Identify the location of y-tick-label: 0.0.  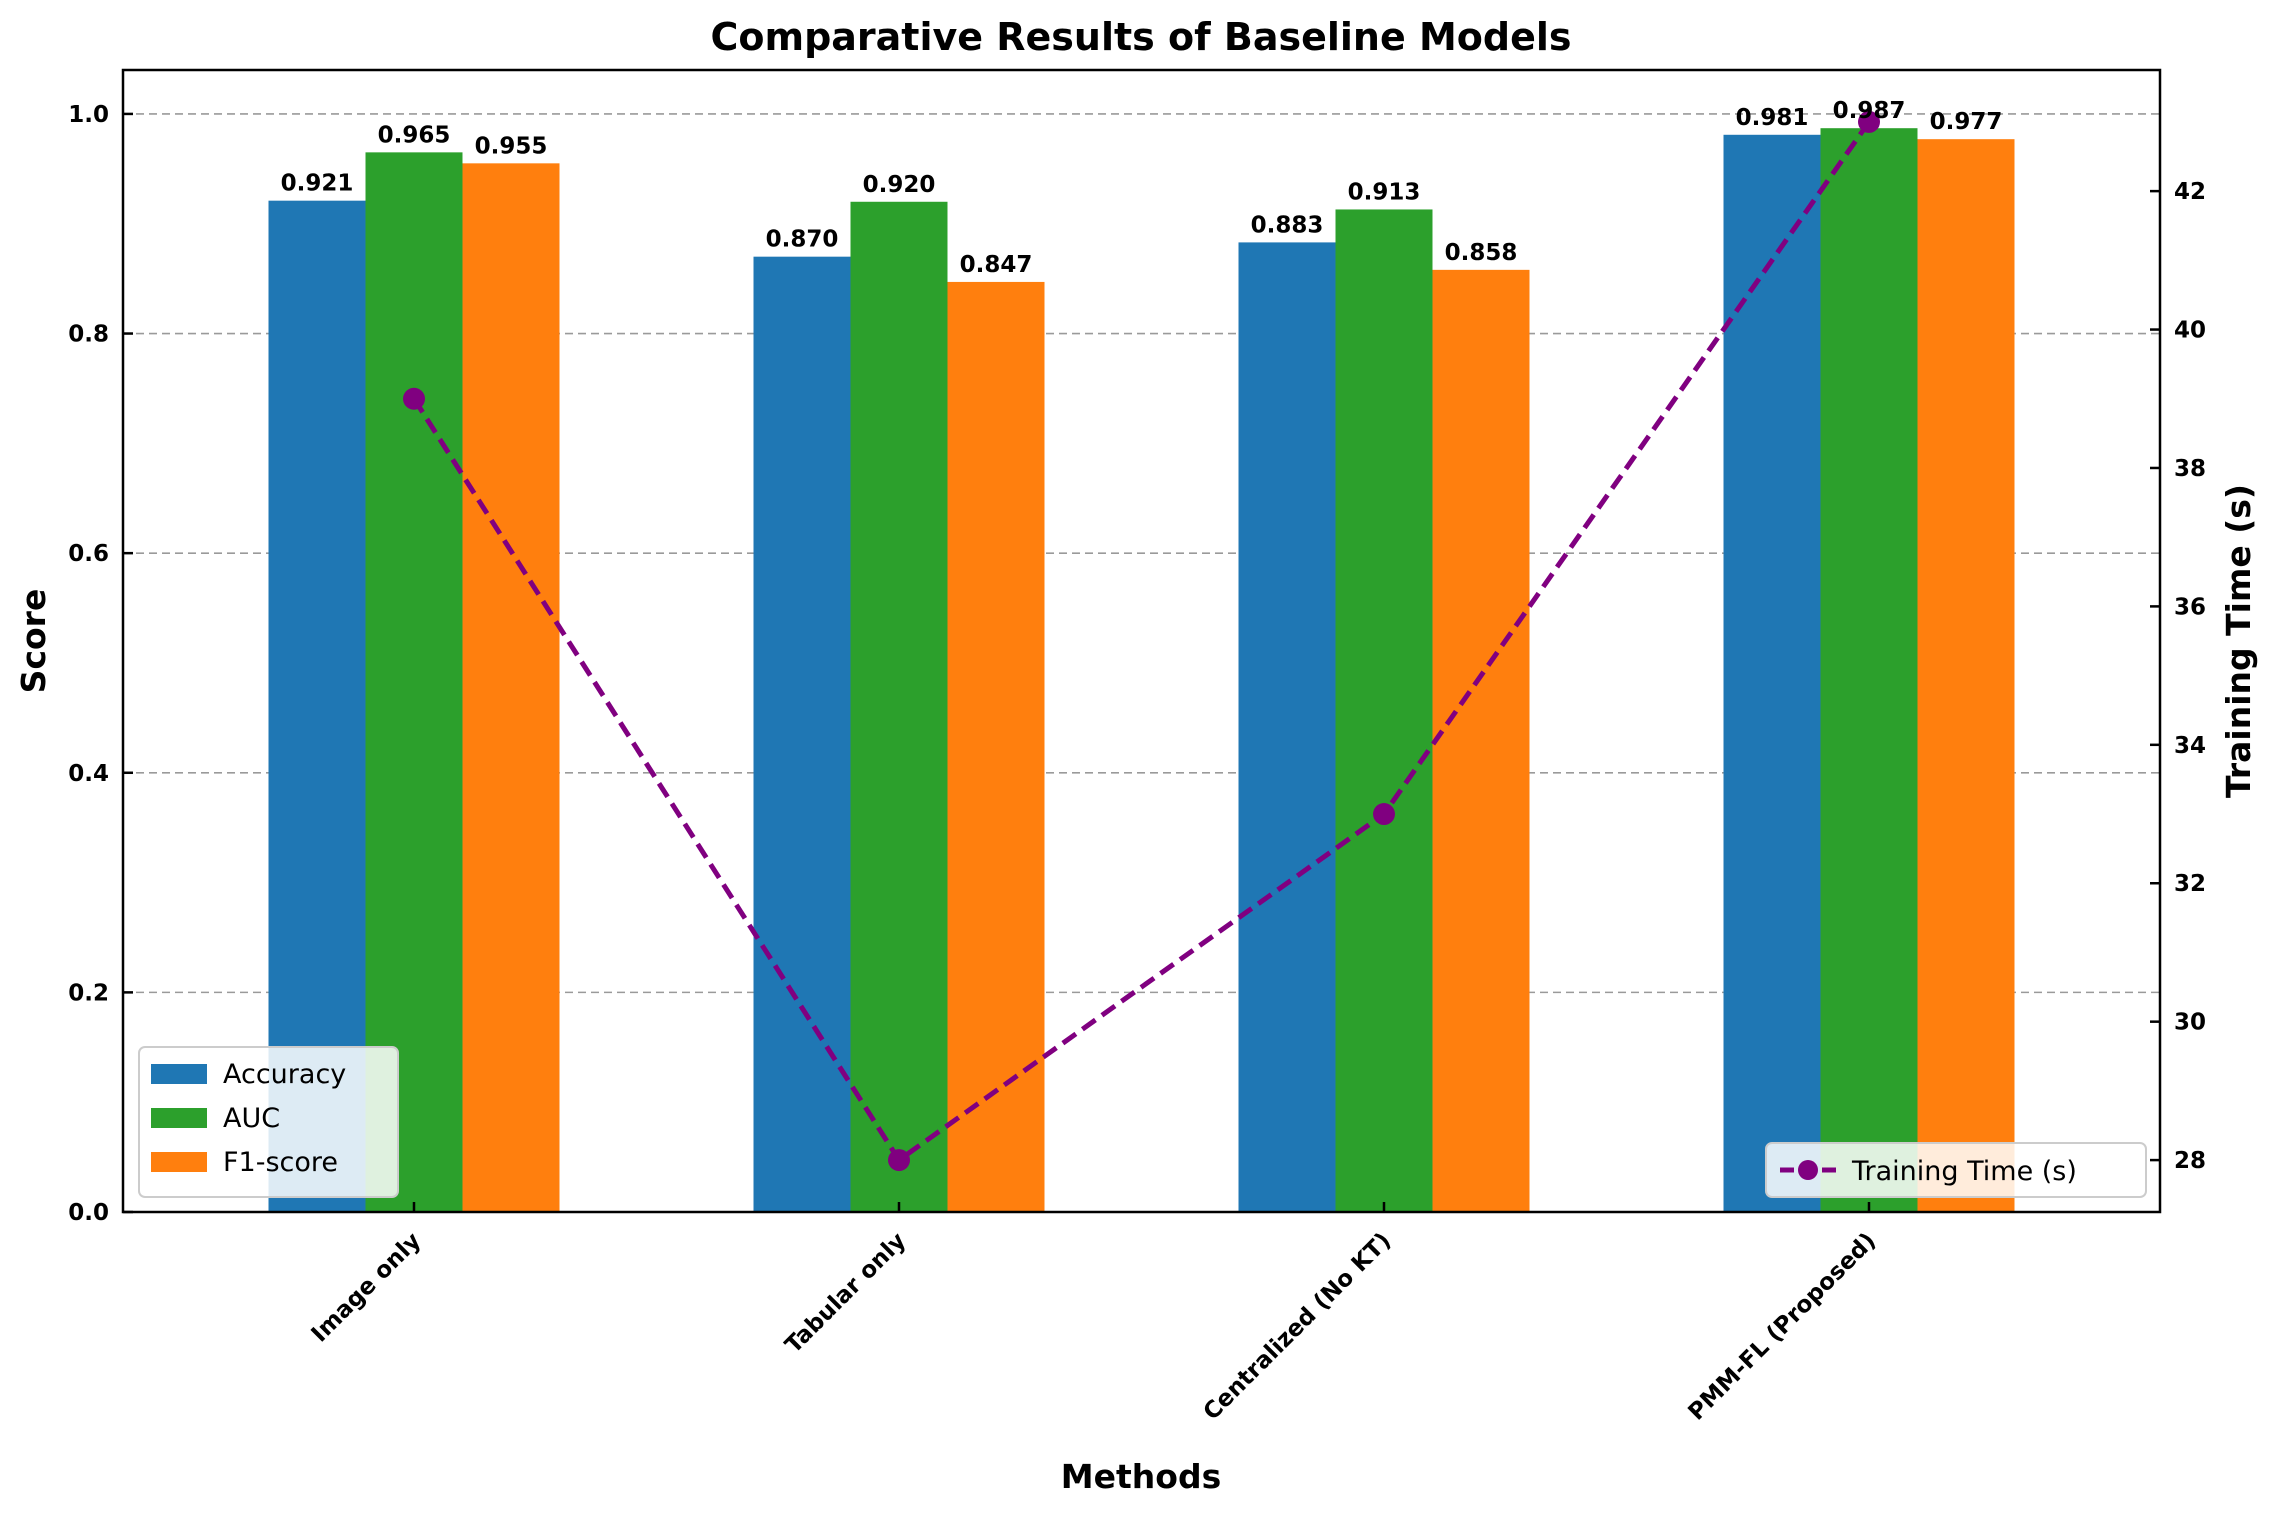
(88, 1213).